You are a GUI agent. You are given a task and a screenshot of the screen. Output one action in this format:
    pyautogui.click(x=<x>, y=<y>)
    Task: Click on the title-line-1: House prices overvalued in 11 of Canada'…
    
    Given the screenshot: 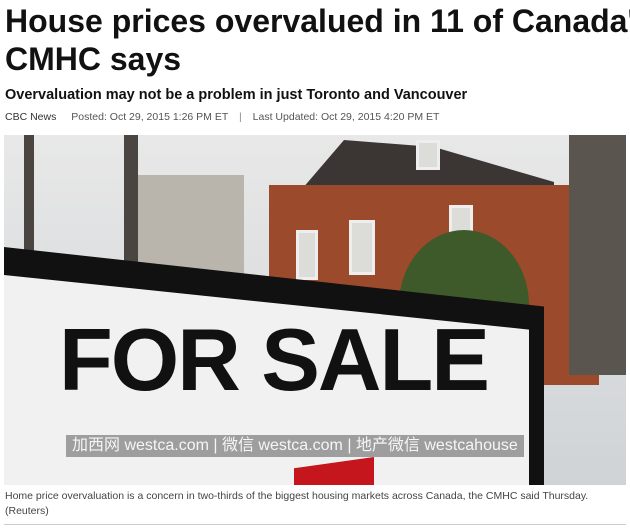 What is the action you would take?
    pyautogui.click(x=317, y=21)
    